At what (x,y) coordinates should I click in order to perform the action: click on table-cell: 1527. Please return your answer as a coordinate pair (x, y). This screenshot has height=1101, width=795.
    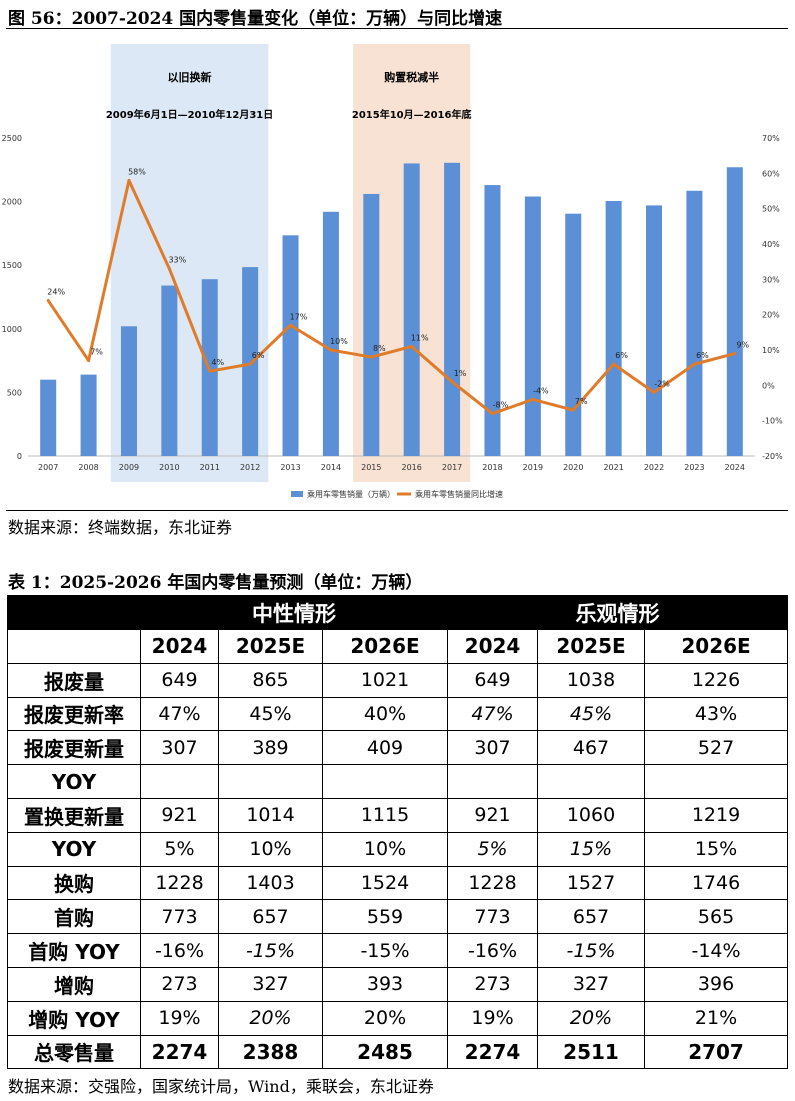
    Looking at the image, I should click on (591, 883).